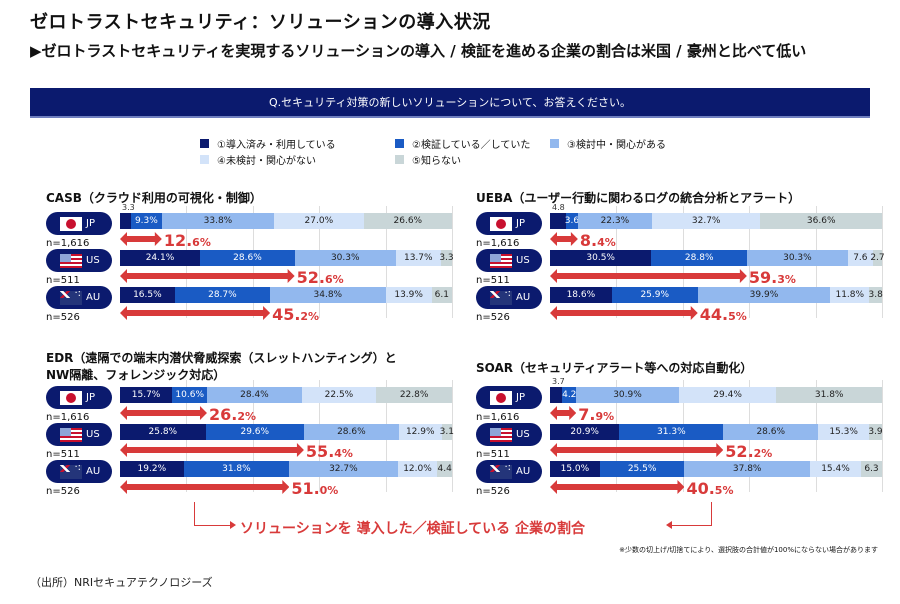 The height and width of the screenshot is (604, 900). Describe the element at coordinates (829, 395) in the screenshot. I see `bar-segment: 31.8%` at that location.